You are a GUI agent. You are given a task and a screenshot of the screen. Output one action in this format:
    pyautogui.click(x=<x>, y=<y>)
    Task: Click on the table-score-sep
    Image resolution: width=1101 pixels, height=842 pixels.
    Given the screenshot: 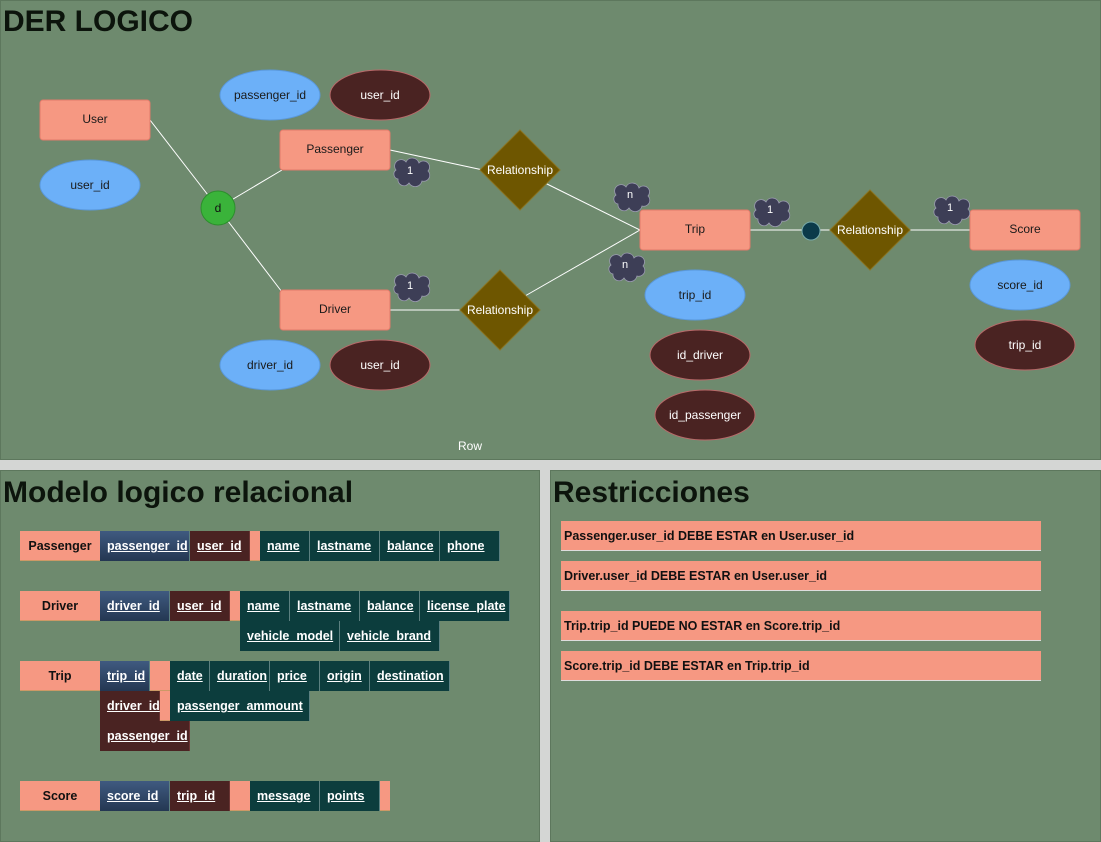 What is the action you would take?
    pyautogui.click(x=240, y=796)
    